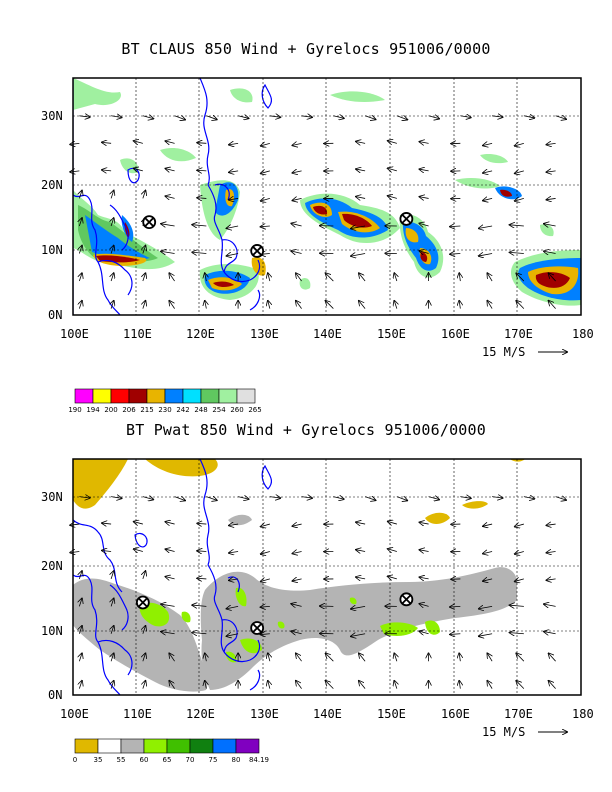  Describe the element at coordinates (173, 196) in the screenshot. I see `panel1-coastlines` at that location.